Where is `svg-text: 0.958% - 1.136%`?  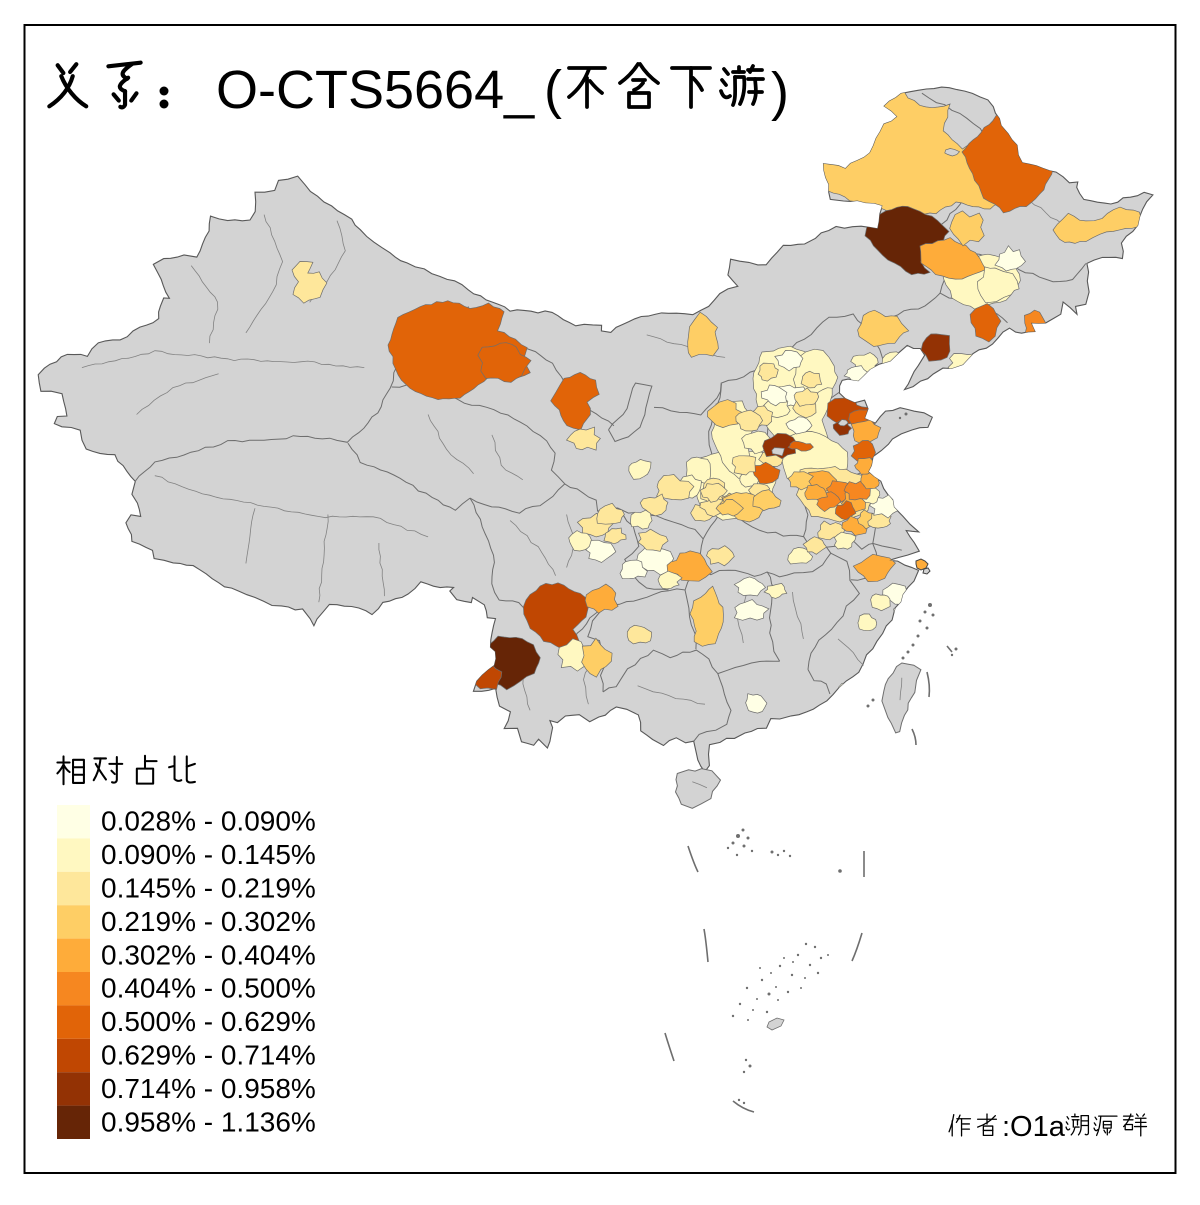
svg-text: 0.958% - 1.136% is located at coordinates (208, 1121).